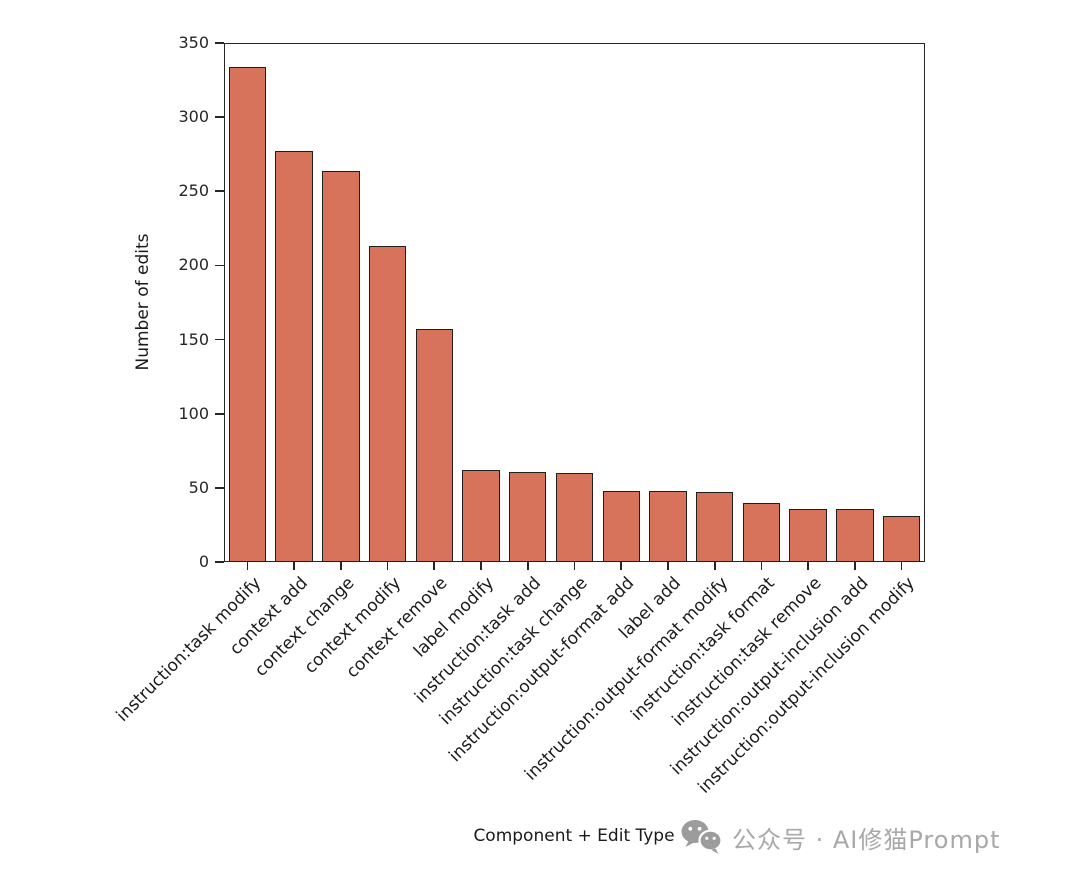 The height and width of the screenshot is (885, 1080). I want to click on y-tick-label: 0, so click(203, 561).